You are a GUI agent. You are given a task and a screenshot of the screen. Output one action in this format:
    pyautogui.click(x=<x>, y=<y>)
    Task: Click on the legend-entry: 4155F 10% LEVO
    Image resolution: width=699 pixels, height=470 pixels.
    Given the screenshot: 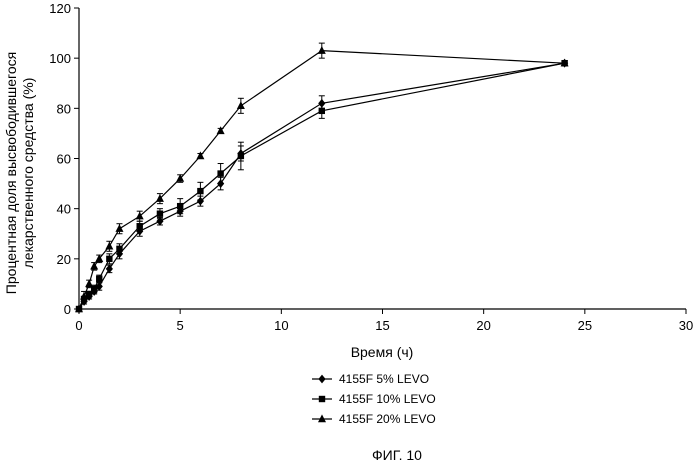 What is the action you would take?
    pyautogui.click(x=374, y=399)
    